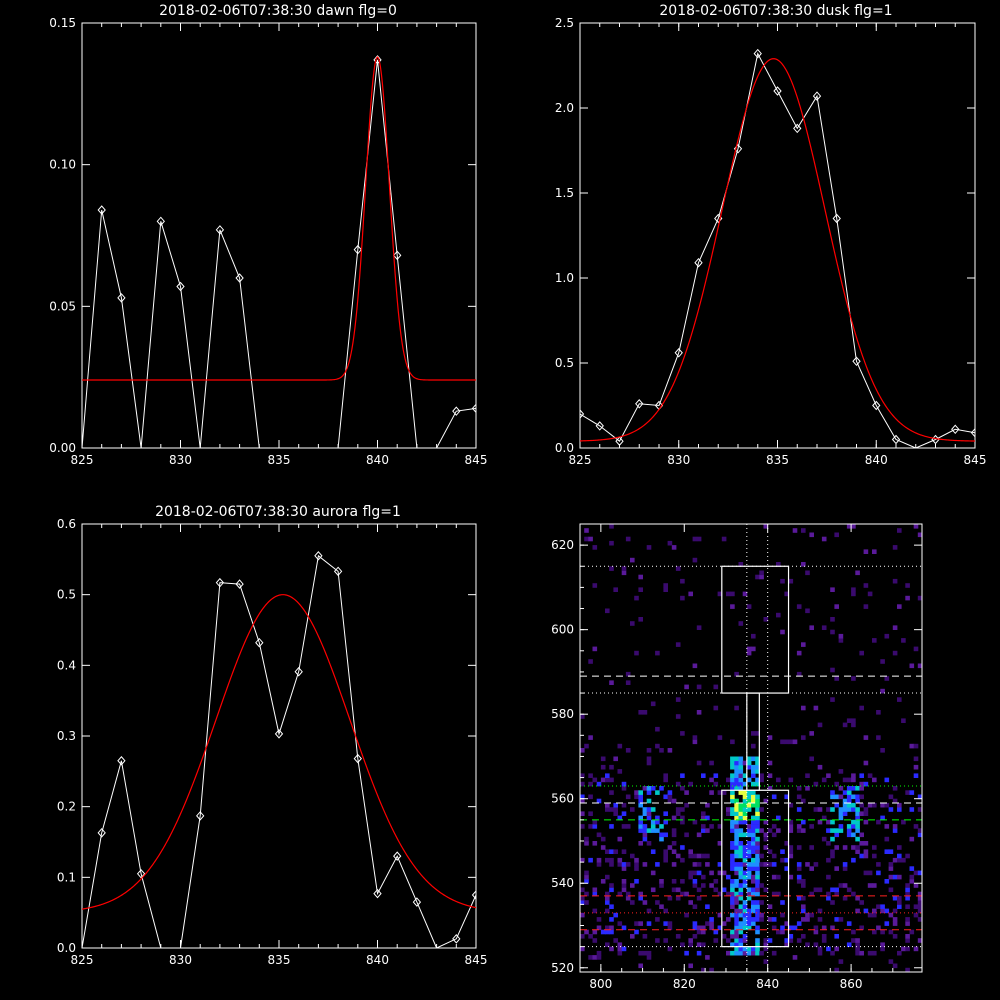  I want to click on chart-title: 2018-02-06T07:38:30 dawn flg=0, so click(278, 11).